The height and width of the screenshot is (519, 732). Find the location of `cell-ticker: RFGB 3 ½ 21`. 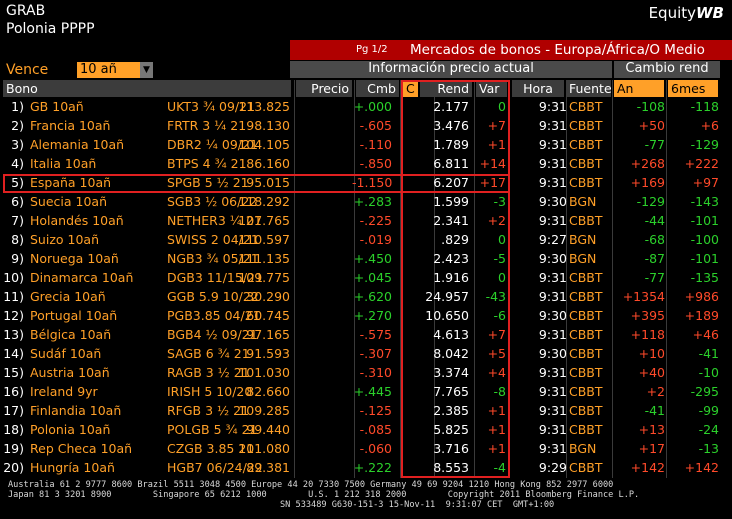

cell-ticker: RFGB 3 ½ 21 is located at coordinates (208, 410).